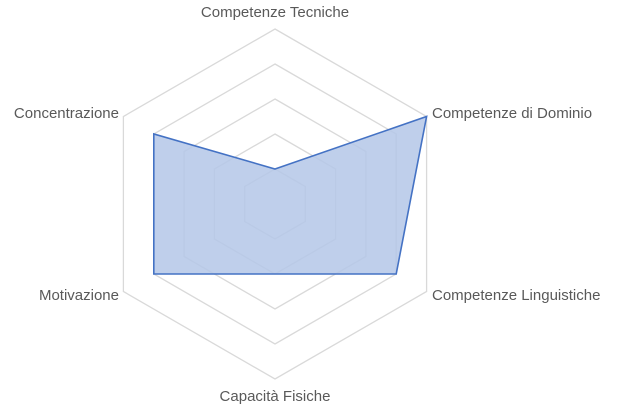  I want to click on axis-label-motivazione: Motivazione, so click(79, 295).